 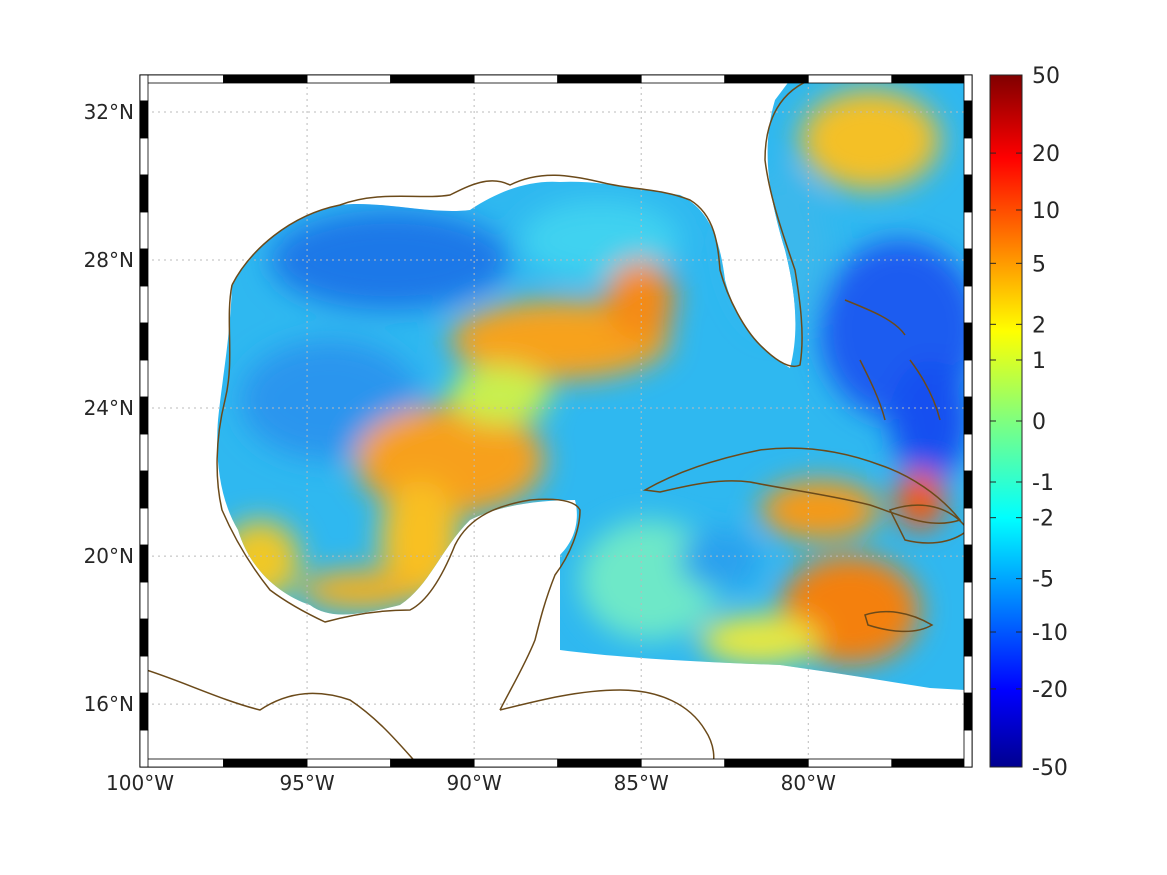 What do you see at coordinates (306, 783) in the screenshot?
I see `longitude-label: 95°W` at bounding box center [306, 783].